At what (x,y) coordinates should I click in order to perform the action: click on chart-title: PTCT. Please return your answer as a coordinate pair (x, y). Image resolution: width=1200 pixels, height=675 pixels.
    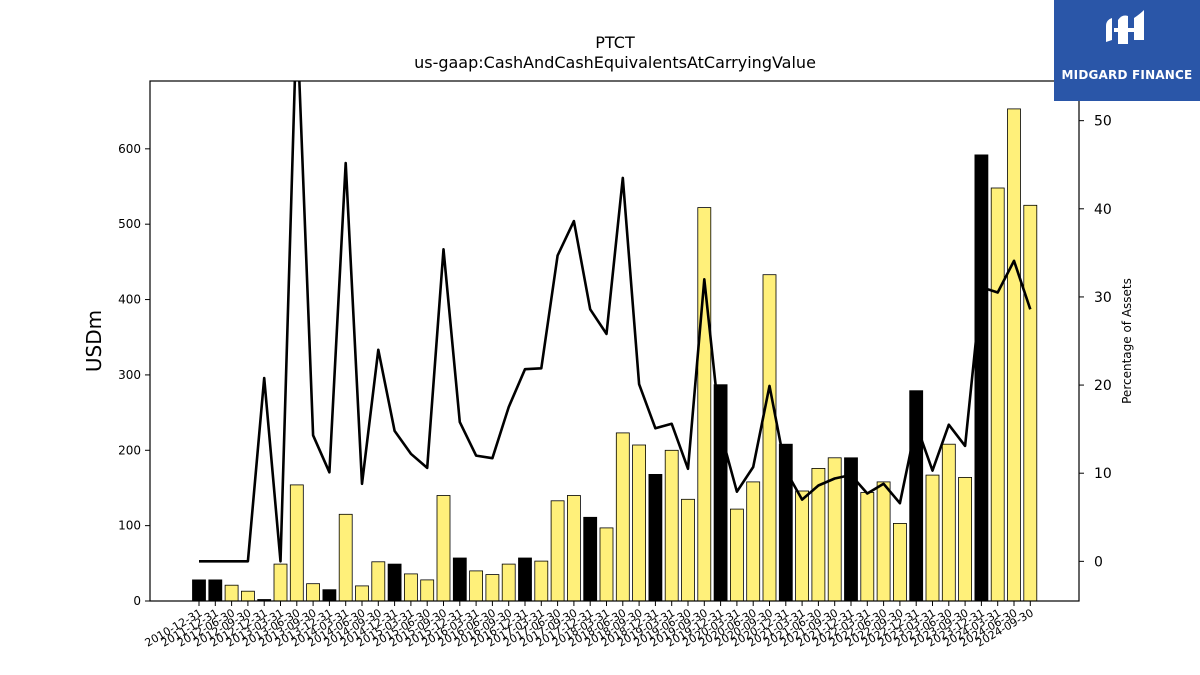
    Looking at the image, I should click on (615, 42).